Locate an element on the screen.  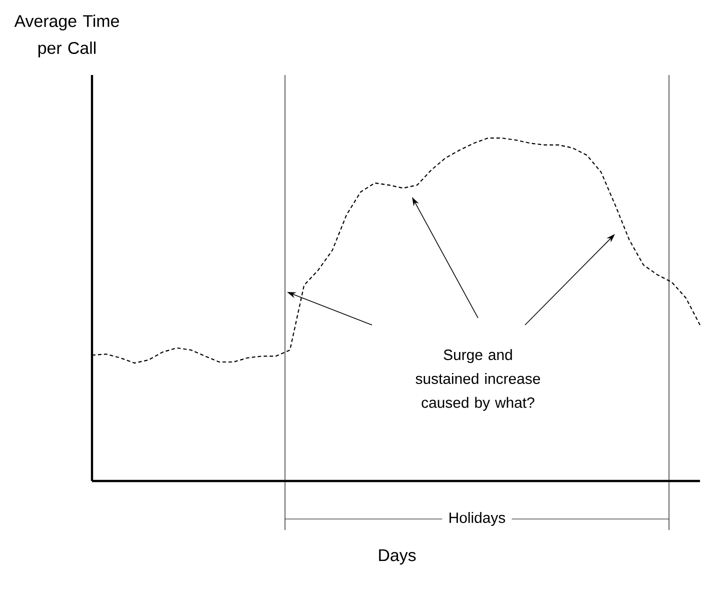
x-axis-title: Days is located at coordinates (397, 557).